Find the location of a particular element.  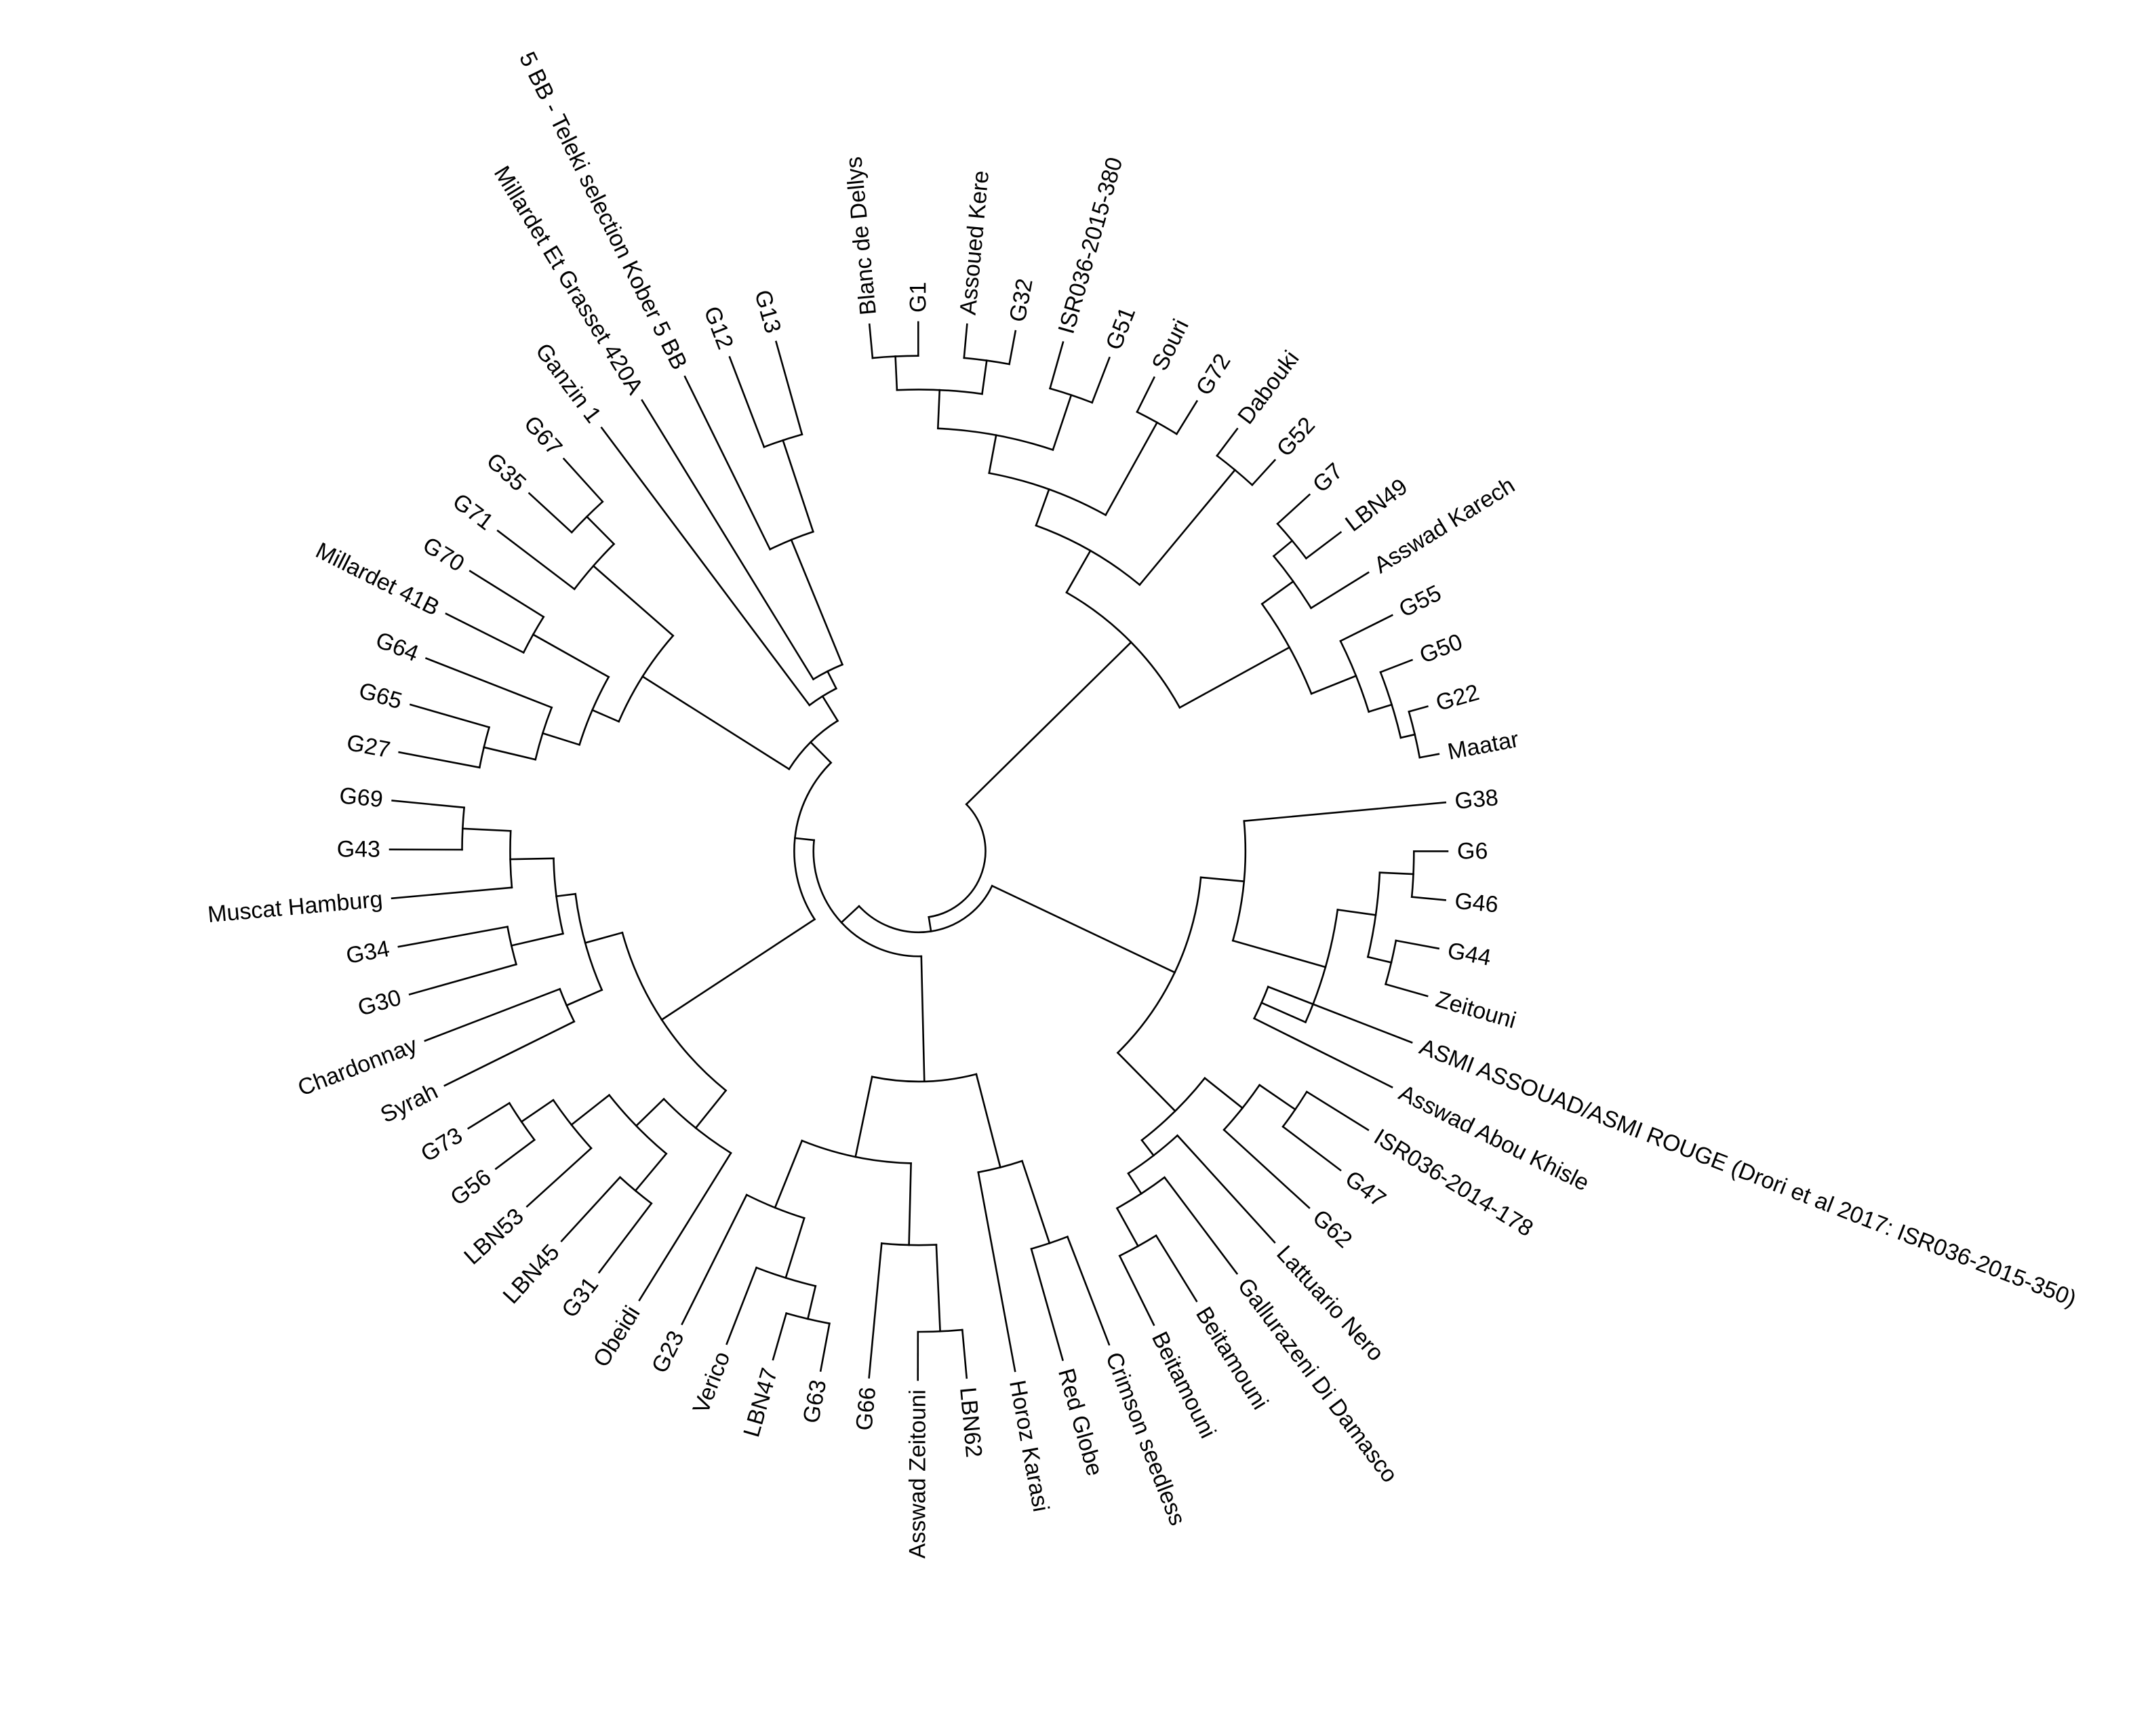

leaf-label: G35 is located at coordinates (506, 472).